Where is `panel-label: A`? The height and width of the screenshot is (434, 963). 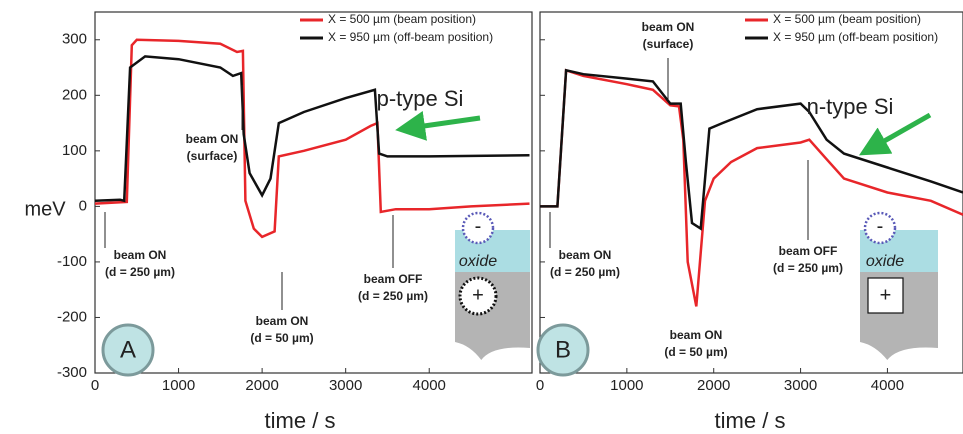 panel-label: A is located at coordinates (128, 349).